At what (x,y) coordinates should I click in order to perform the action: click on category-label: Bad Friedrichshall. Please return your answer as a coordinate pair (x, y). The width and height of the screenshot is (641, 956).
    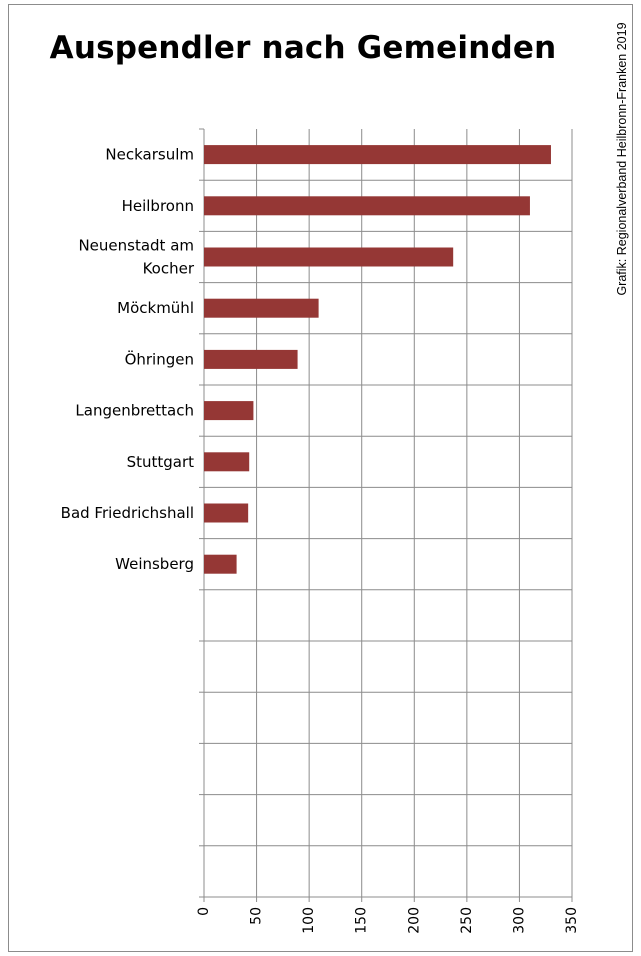
    Looking at the image, I should click on (127, 513).